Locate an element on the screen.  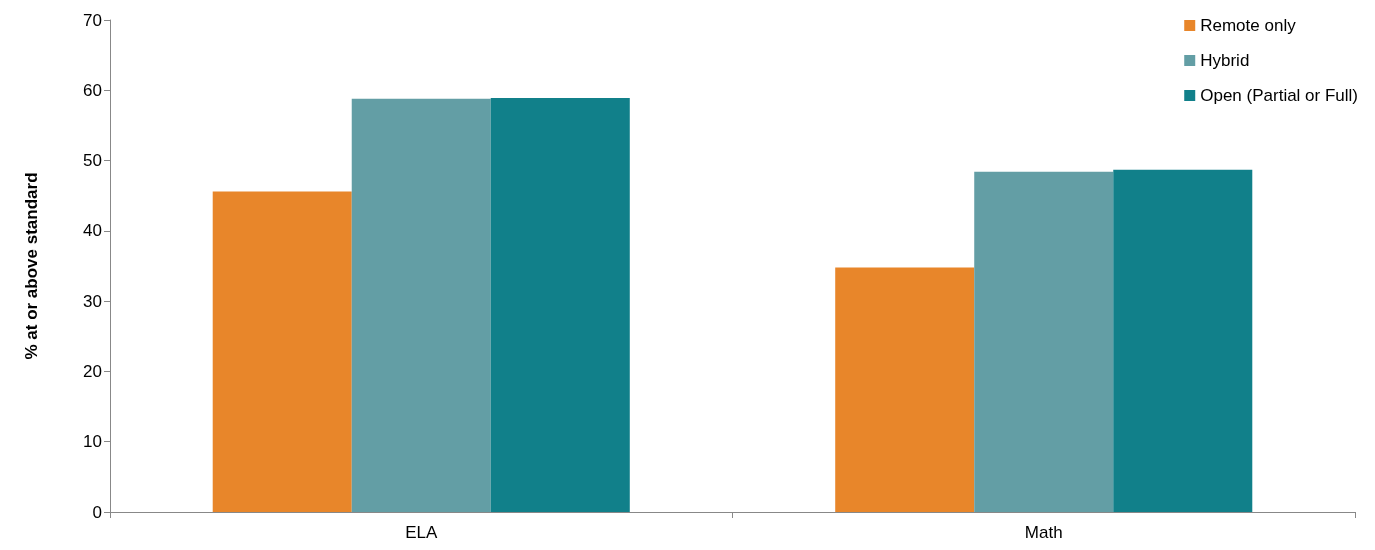
legend-label: Hybrid is located at coordinates (1225, 60).